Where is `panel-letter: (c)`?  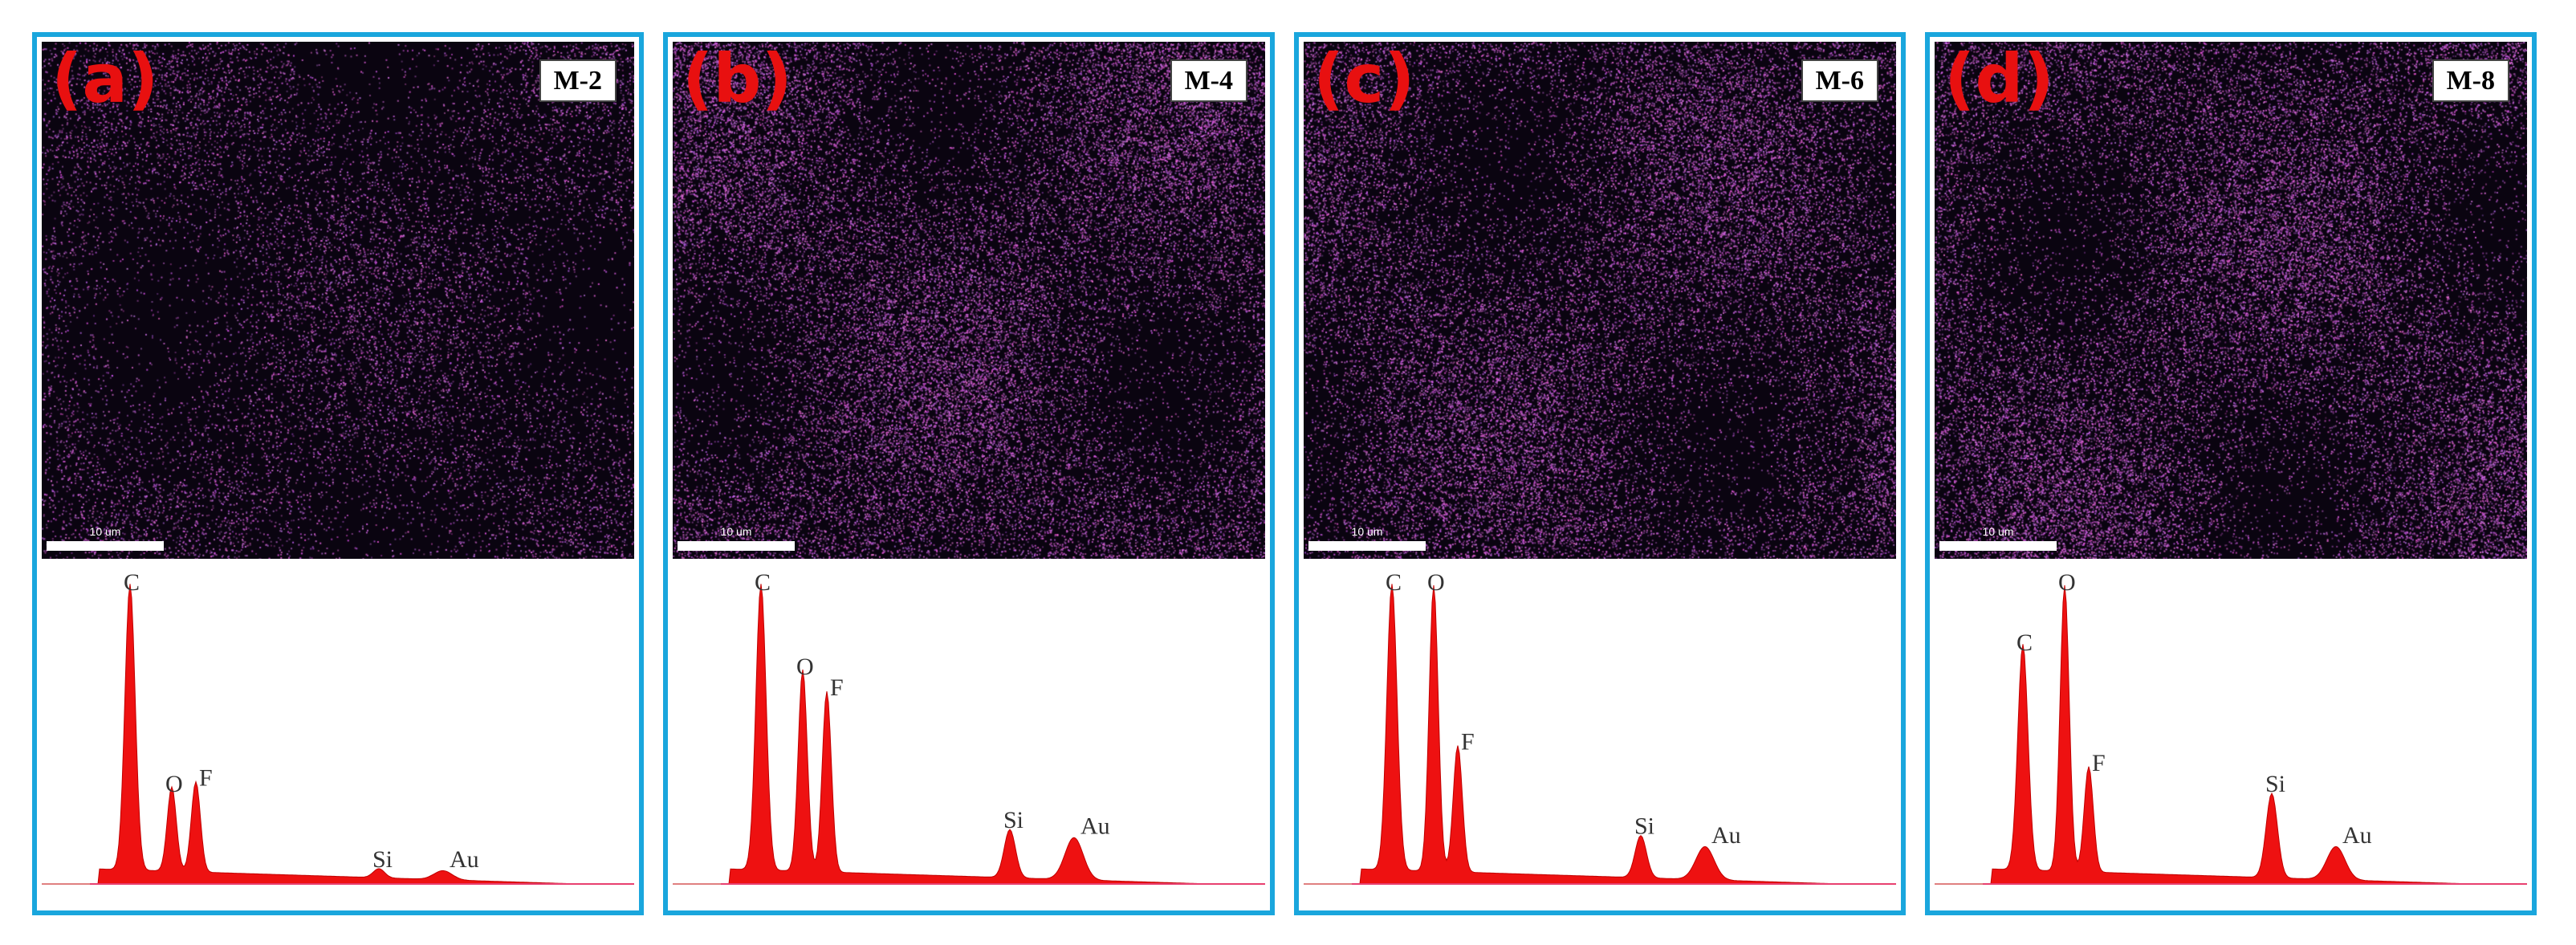
panel-letter: (c) is located at coordinates (1364, 80).